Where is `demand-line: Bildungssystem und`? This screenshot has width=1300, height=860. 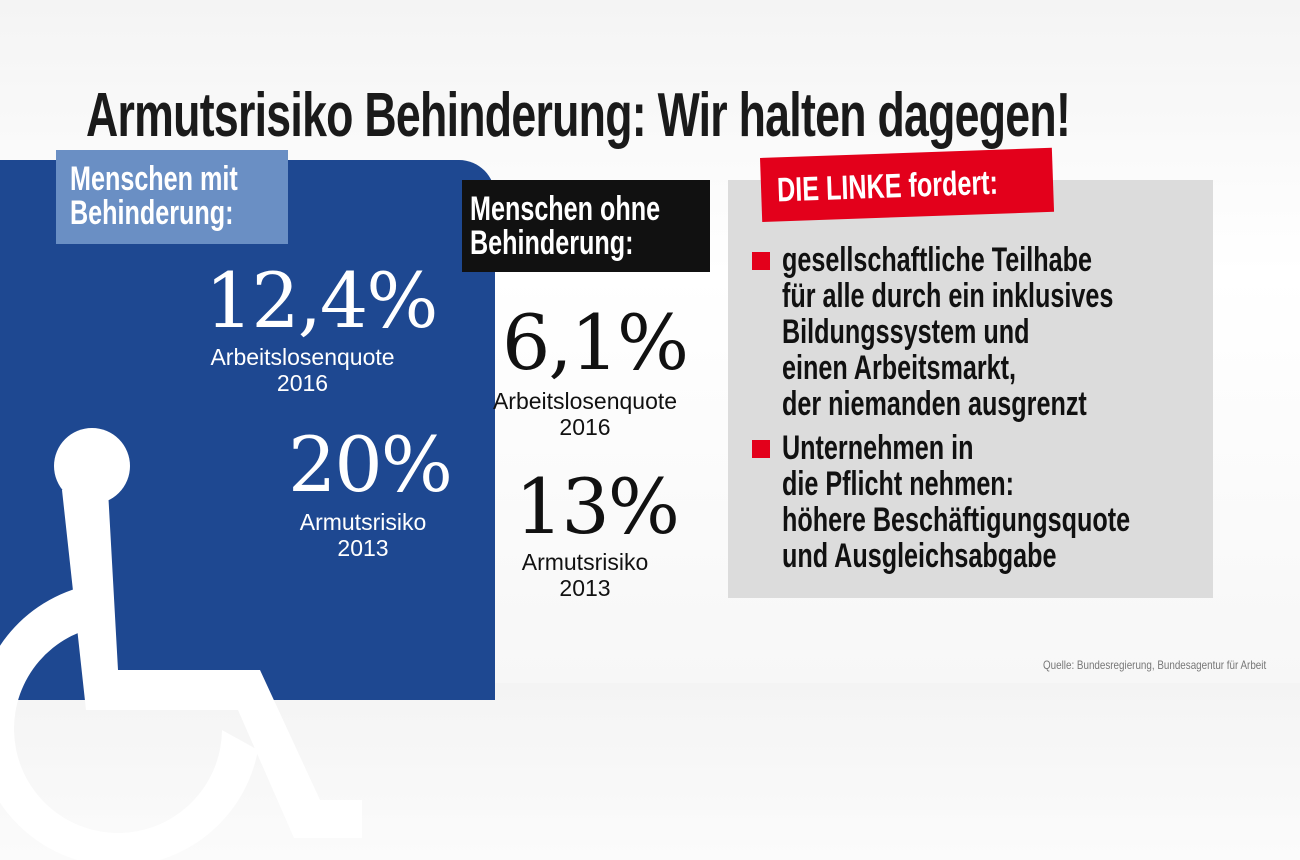 demand-line: Bildungssystem und is located at coordinates (906, 332).